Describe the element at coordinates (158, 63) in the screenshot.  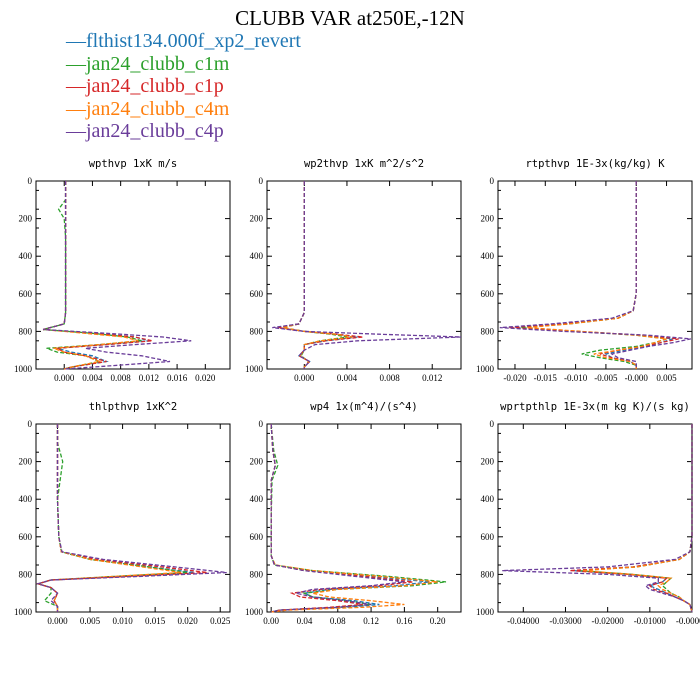
I see `legend-label: jan24_clubb_c1m` at that location.